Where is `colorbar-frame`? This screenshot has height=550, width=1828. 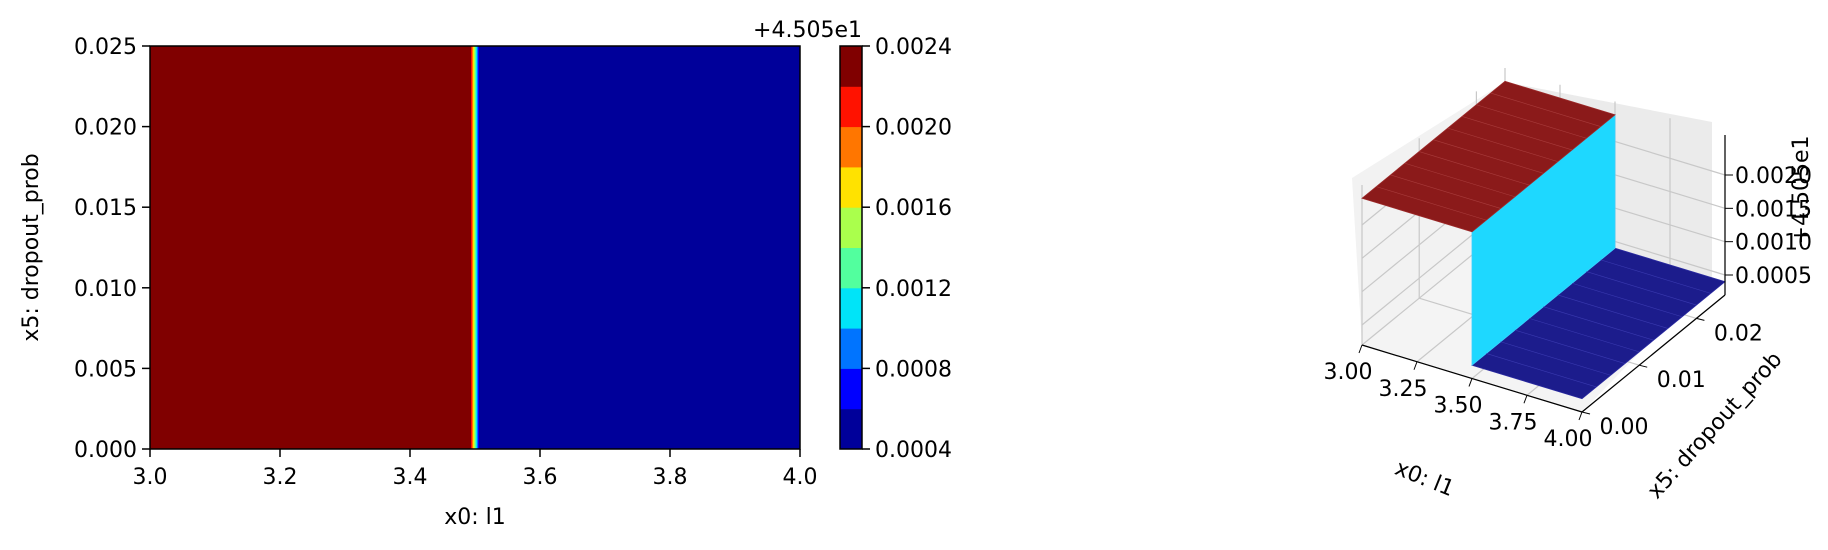 colorbar-frame is located at coordinates (851, 247).